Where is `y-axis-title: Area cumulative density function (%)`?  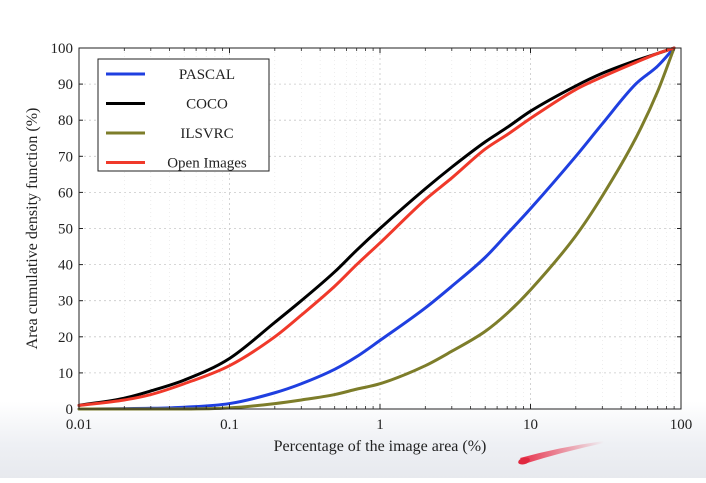
y-axis-title: Area cumulative density function (%) is located at coordinates (32, 229).